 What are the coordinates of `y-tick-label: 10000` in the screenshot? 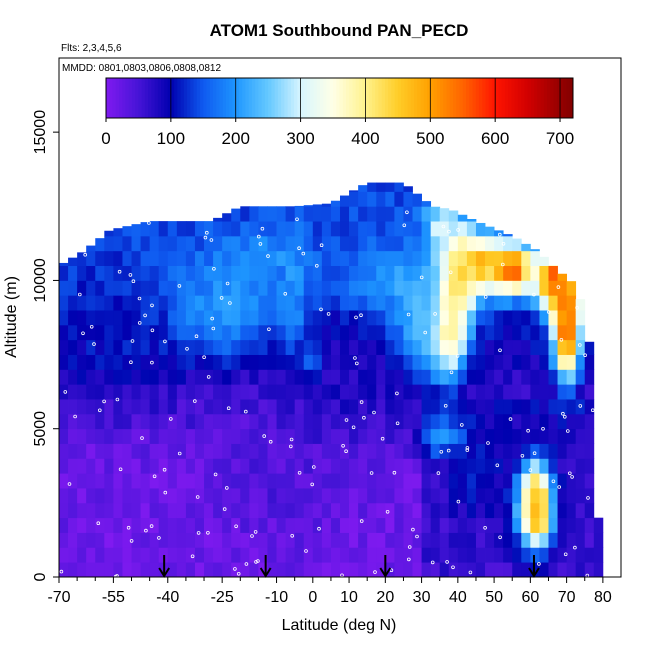 It's located at (40, 280).